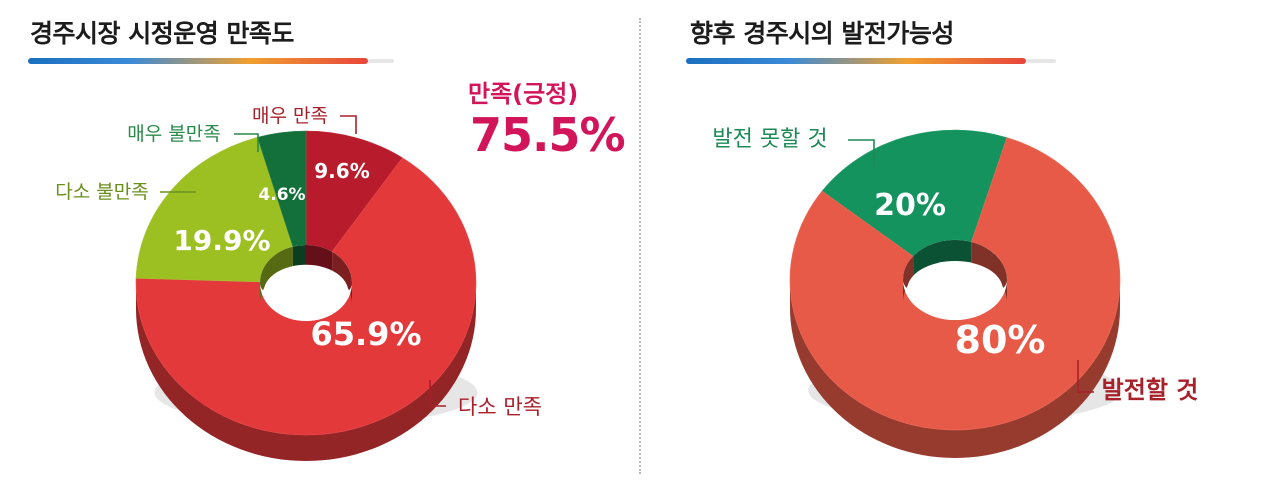  What do you see at coordinates (548, 135) in the screenshot?
I see `positive-total-value: 75.5%` at bounding box center [548, 135].